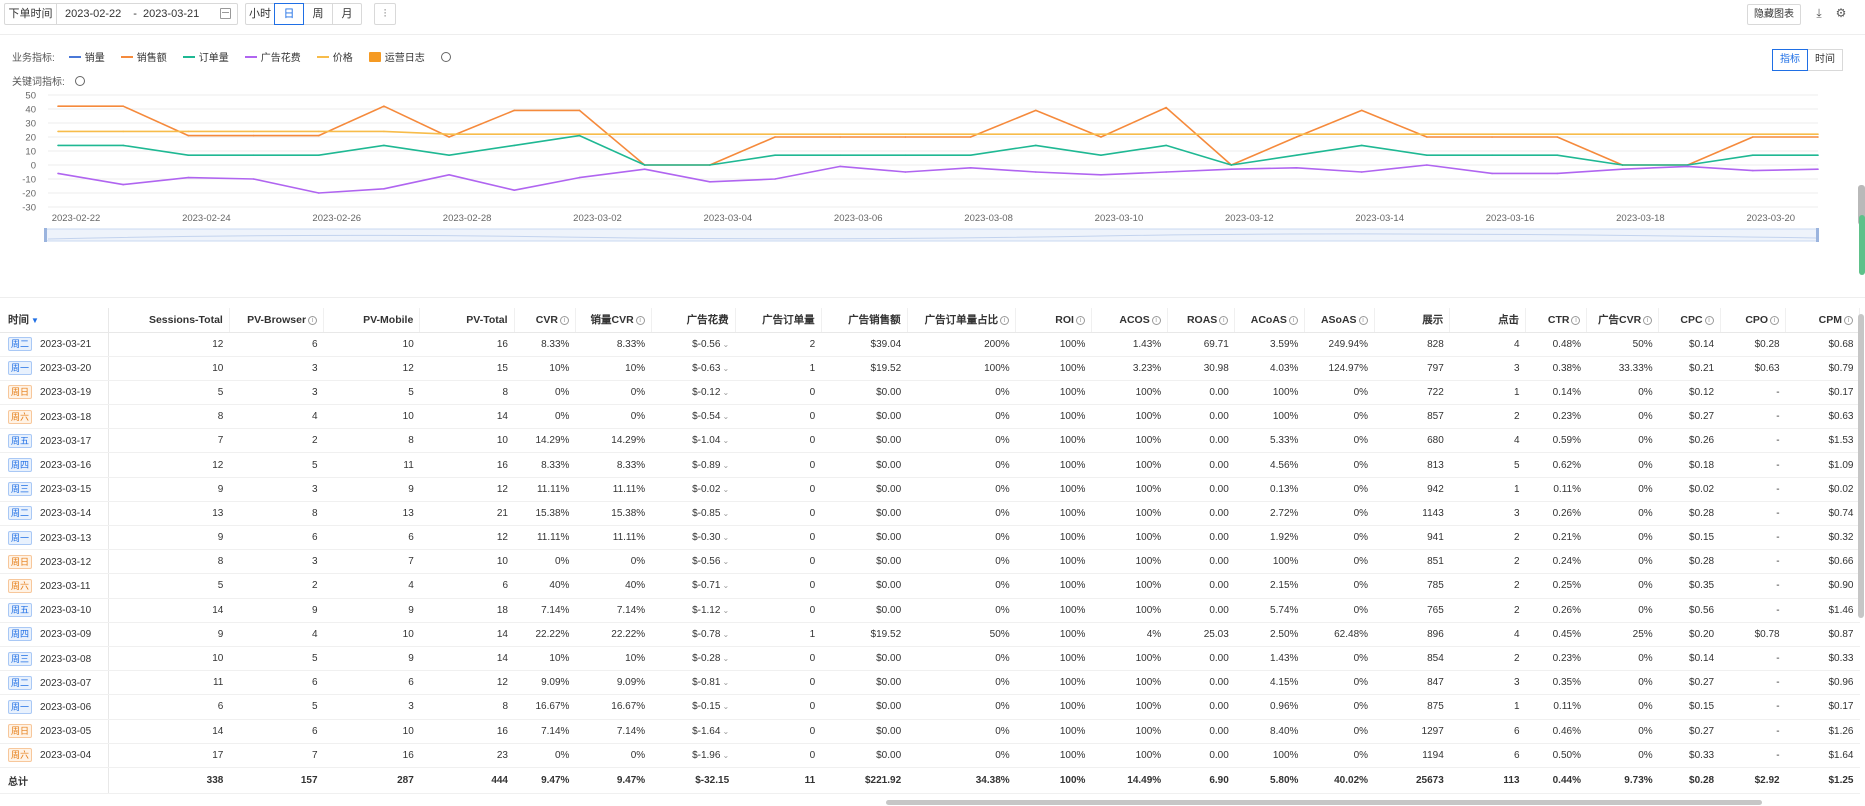 The width and height of the screenshot is (1865, 806). What do you see at coordinates (205, 56) in the screenshot?
I see `legend-item-orders: 订单量` at bounding box center [205, 56].